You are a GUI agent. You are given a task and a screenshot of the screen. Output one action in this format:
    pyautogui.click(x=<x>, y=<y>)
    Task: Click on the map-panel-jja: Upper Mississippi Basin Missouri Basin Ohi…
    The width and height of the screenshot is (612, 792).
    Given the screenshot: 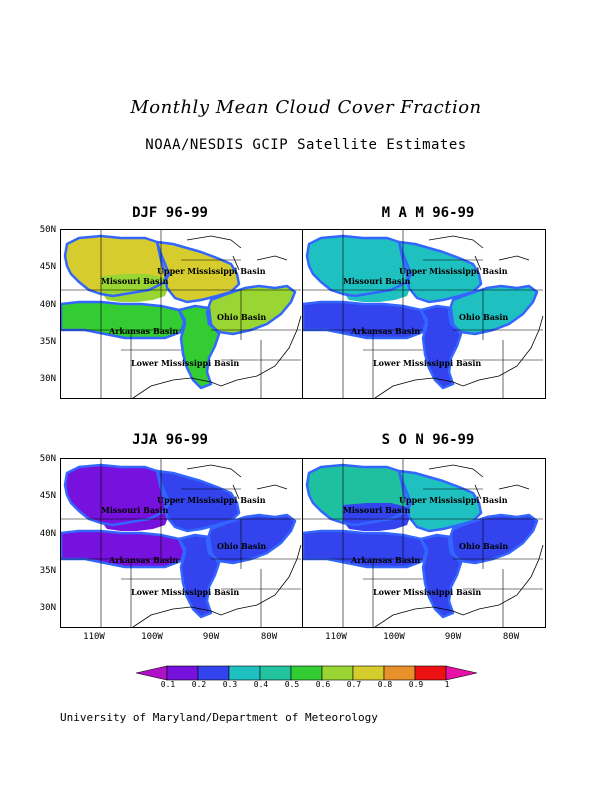 What is the action you would take?
    pyautogui.click(x=182, y=543)
    